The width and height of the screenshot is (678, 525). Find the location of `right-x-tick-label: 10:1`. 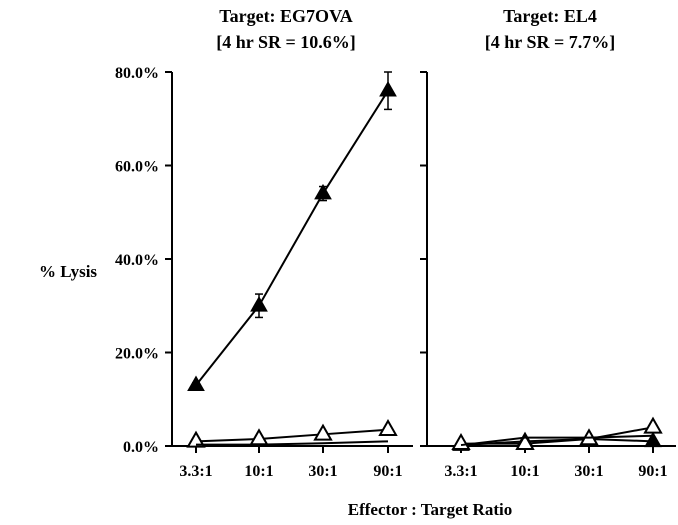

right-x-tick-label: 10:1 is located at coordinates (524, 471).